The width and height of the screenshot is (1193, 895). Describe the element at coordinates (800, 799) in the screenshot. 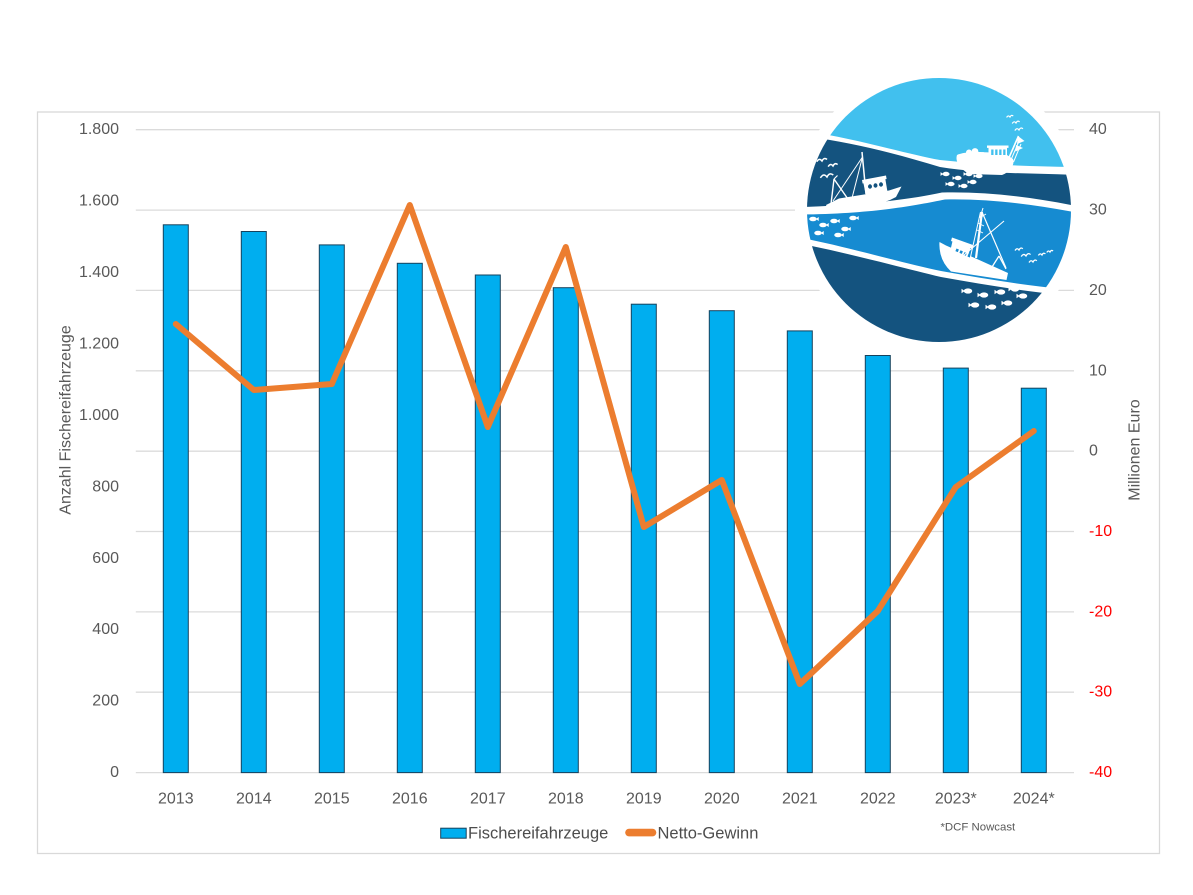

I see `svg-text: 2021` at that location.